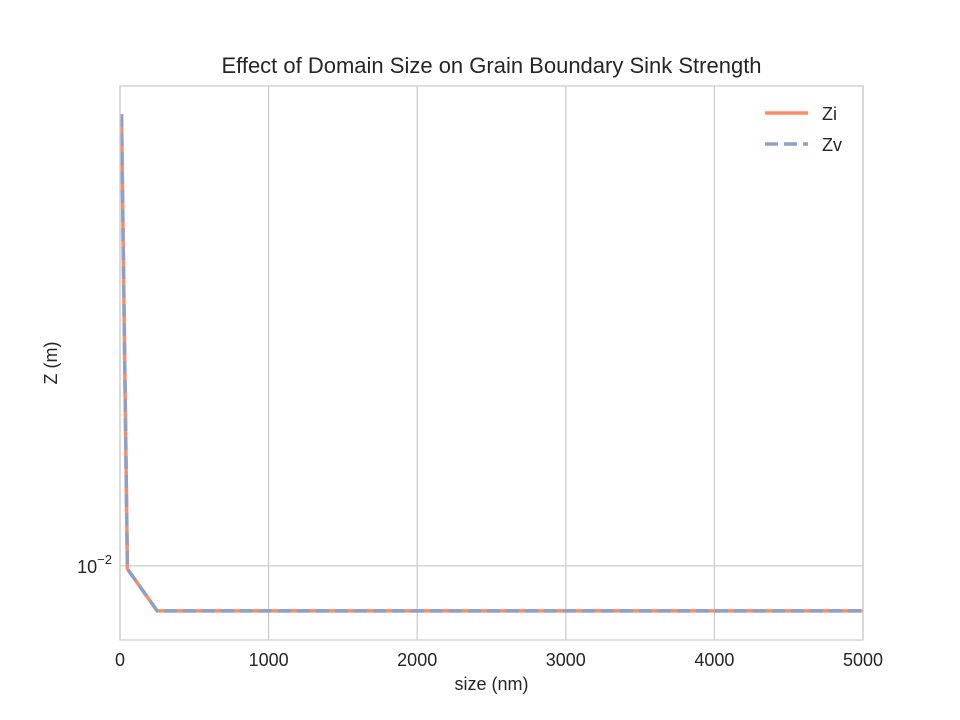  Describe the element at coordinates (120, 660) in the screenshot. I see `x-tick-label: 0` at that location.